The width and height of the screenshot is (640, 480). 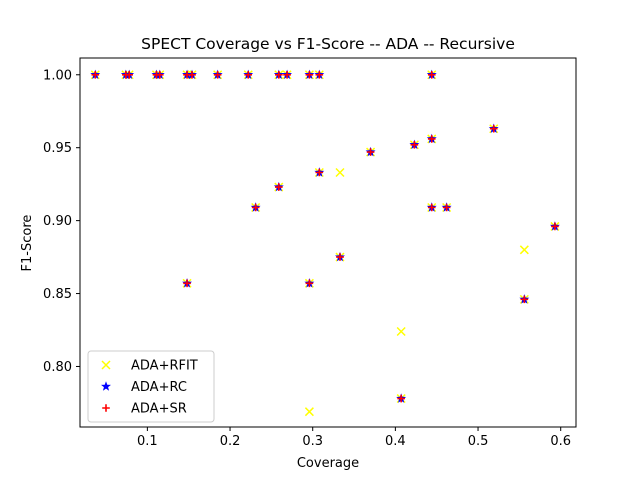 What do you see at coordinates (230, 441) in the screenshot?
I see `x-tick-label: 0.2` at bounding box center [230, 441].